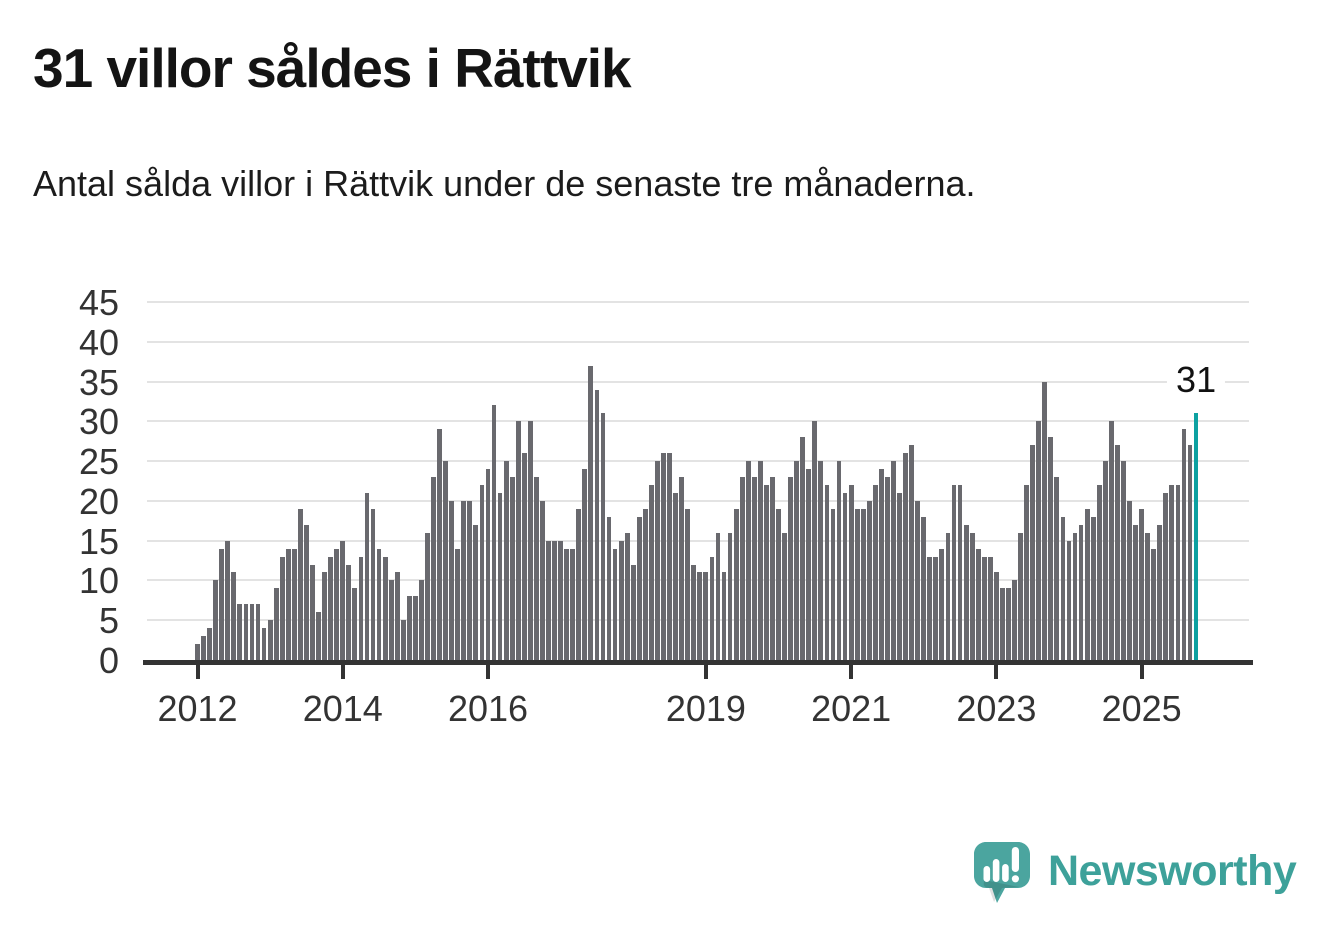  I want to click on y-axis-label: 30, so click(98, 422).